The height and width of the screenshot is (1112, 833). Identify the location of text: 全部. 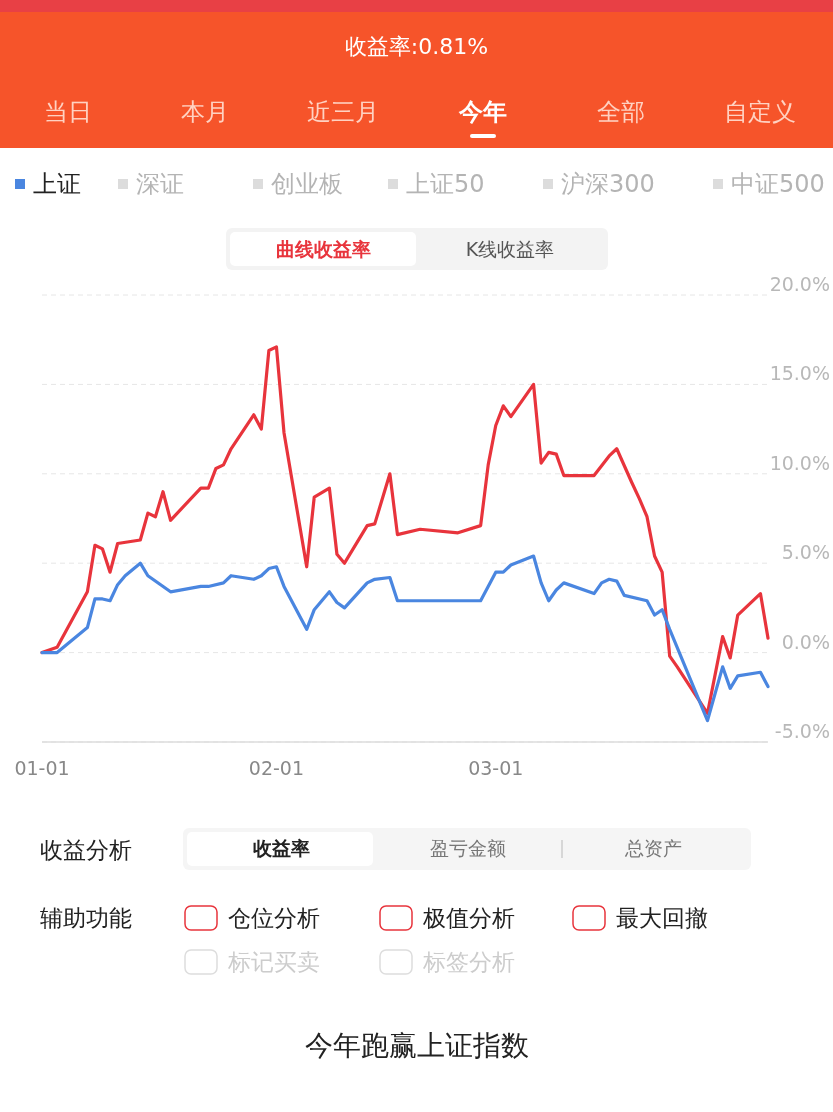
(621, 112).